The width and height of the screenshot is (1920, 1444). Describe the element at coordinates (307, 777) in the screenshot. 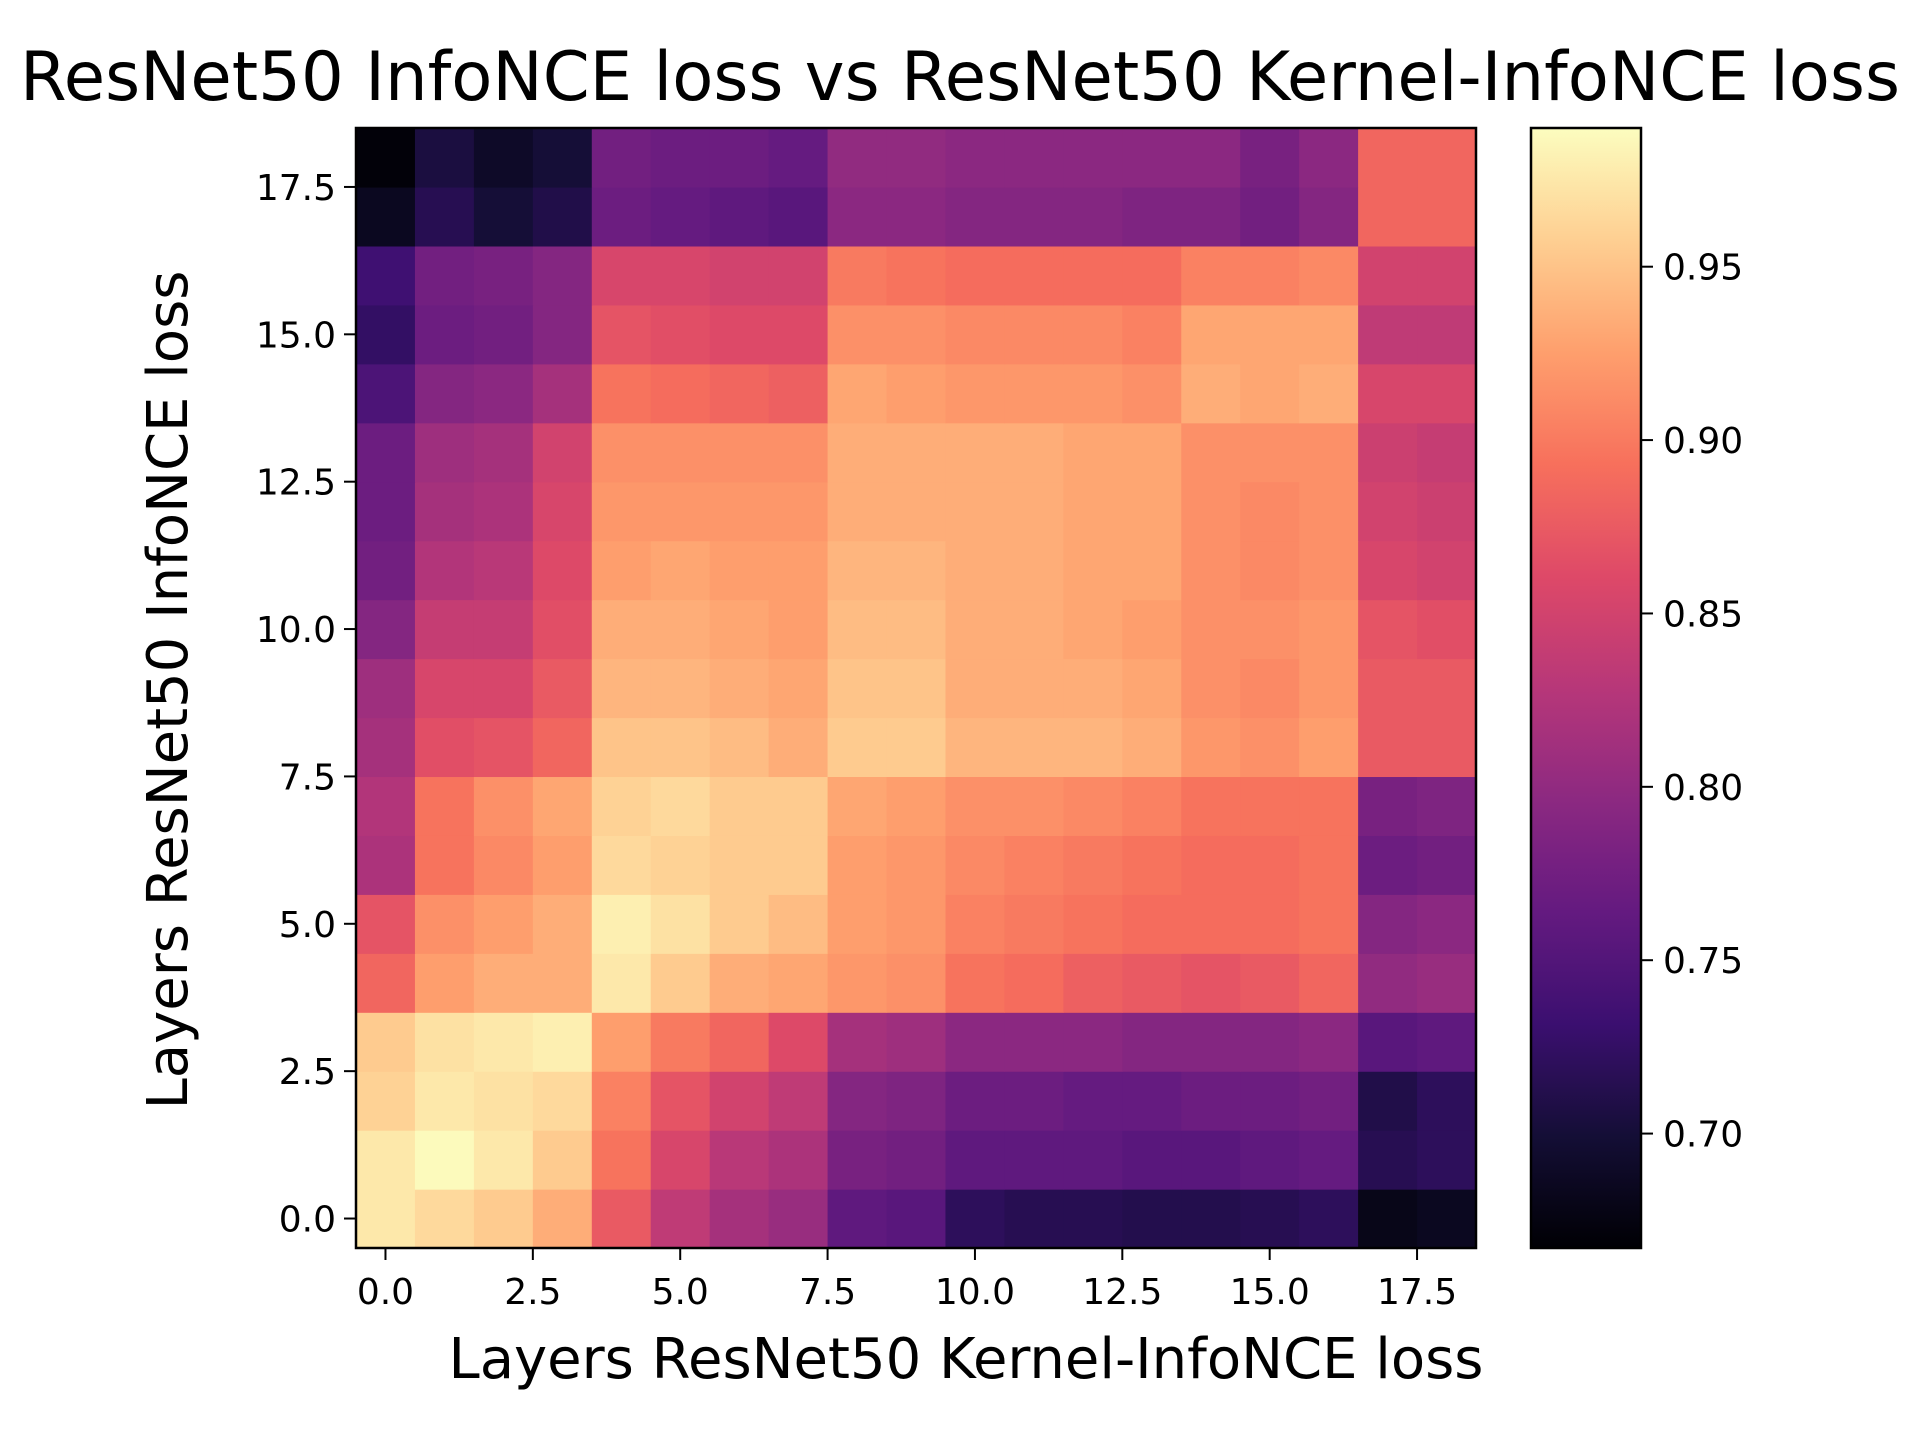

I see `y-tick-label: 7.5` at that location.